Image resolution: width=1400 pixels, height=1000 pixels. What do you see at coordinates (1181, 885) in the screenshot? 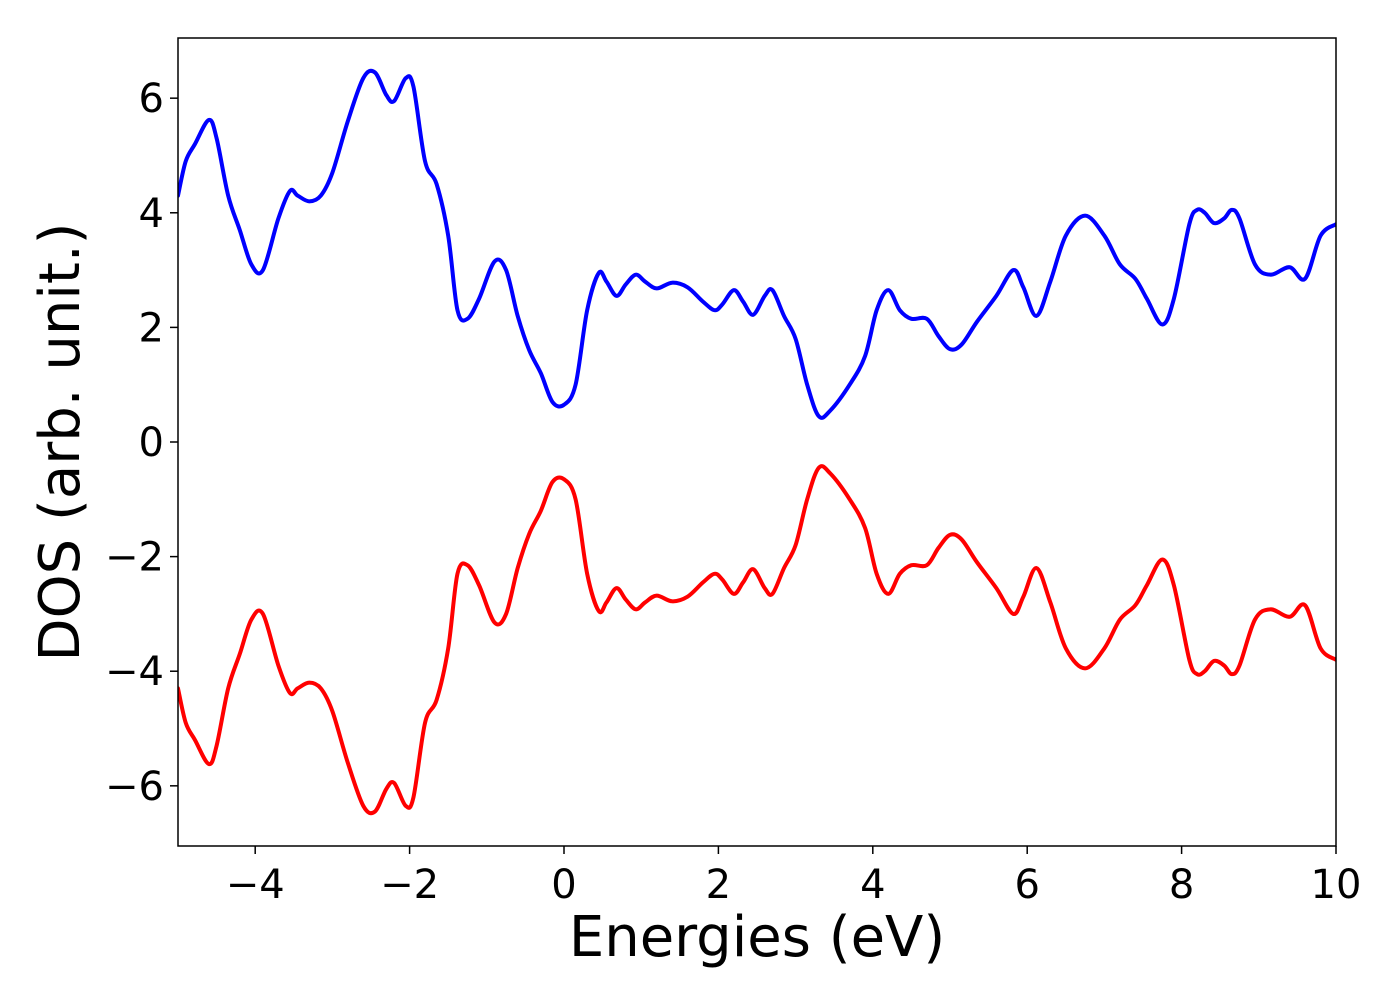
I see `x-tick-label: 8` at bounding box center [1181, 885].